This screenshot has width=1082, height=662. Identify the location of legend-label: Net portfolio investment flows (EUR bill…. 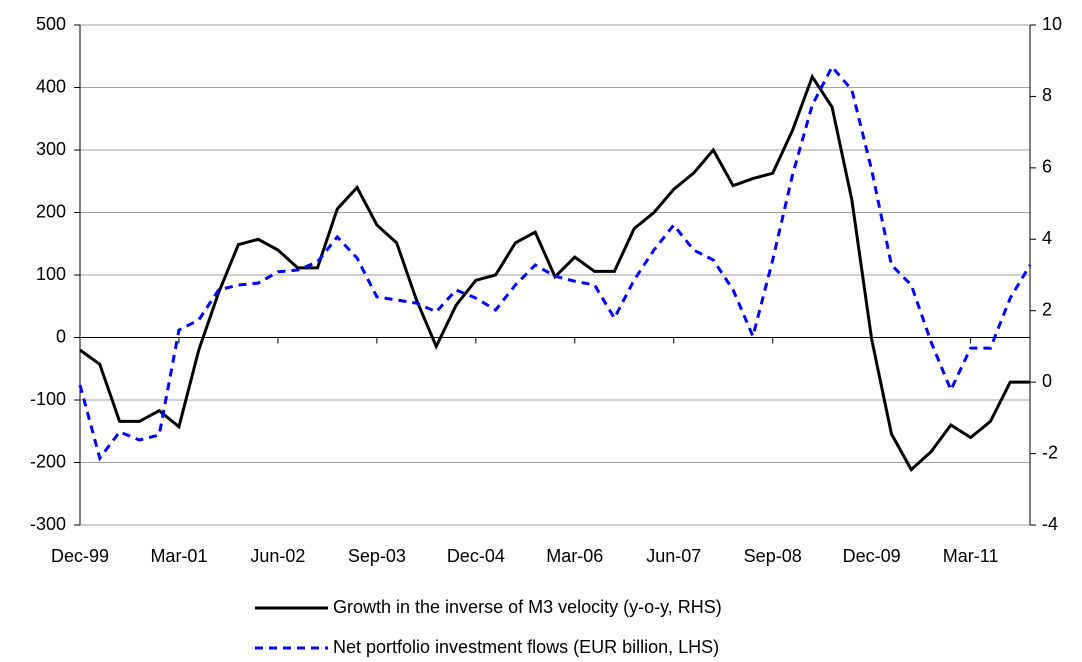
(526, 647).